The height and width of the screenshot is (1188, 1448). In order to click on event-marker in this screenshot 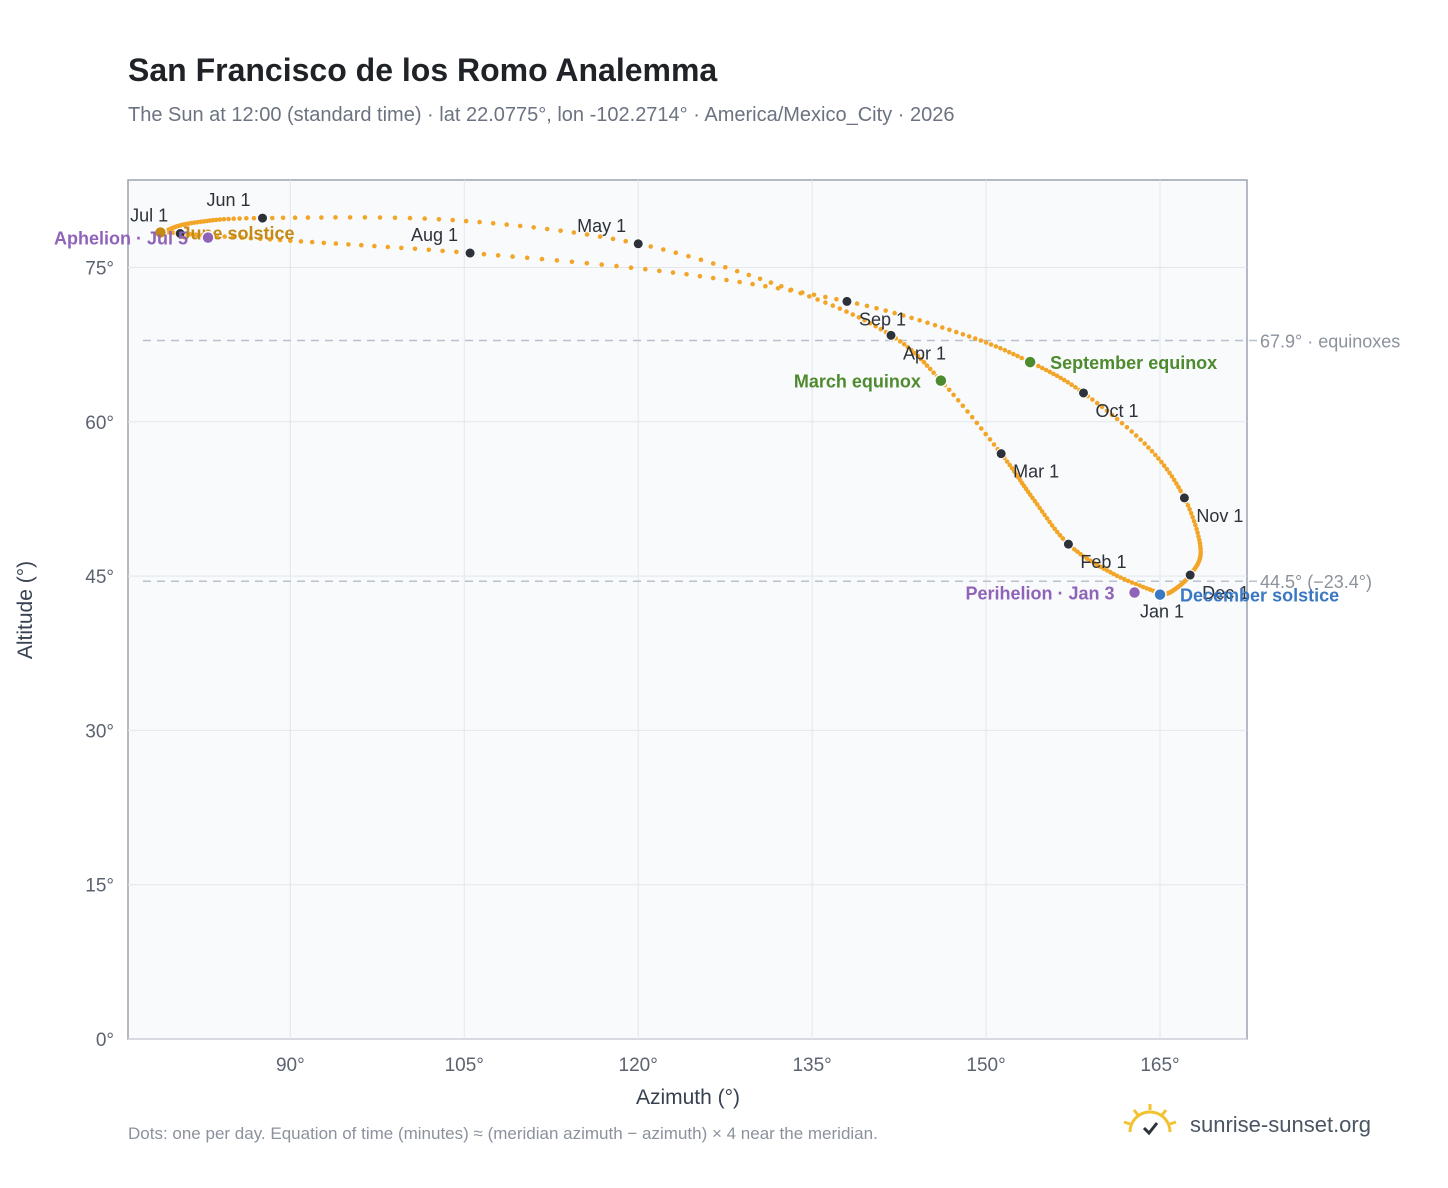, I will do `click(1160, 594)`.